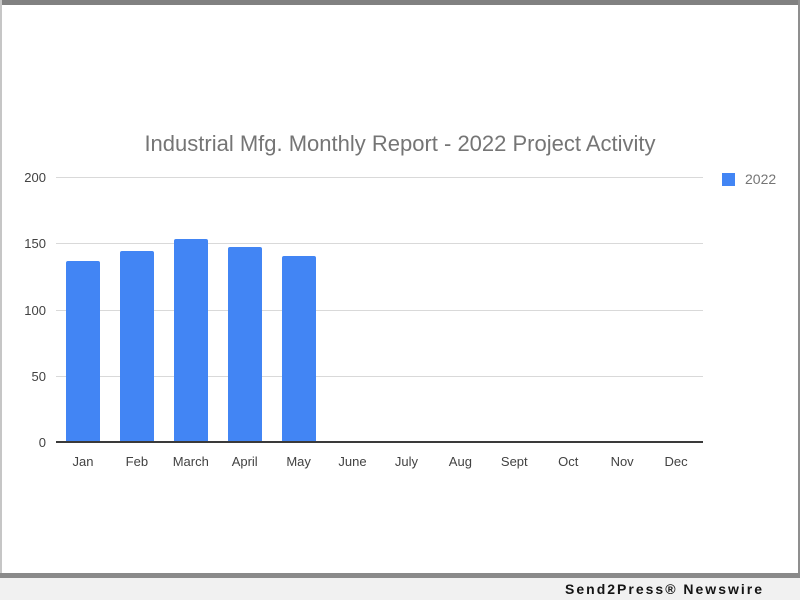  Describe the element at coordinates (136, 346) in the screenshot. I see `bar-feb` at that location.